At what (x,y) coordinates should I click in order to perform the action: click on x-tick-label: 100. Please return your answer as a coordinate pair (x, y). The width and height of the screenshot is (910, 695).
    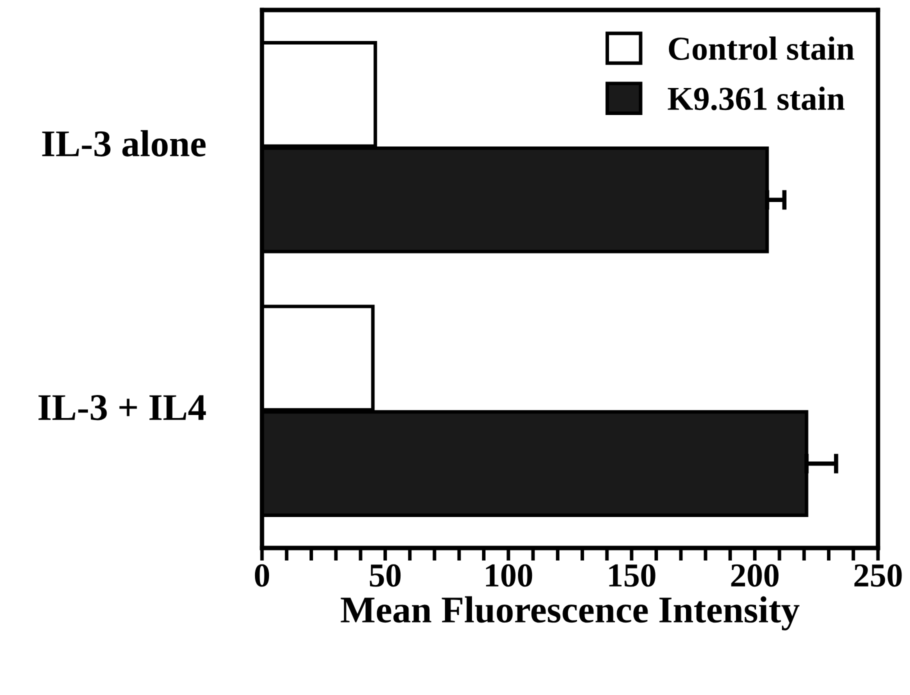
    Looking at the image, I should click on (509, 575).